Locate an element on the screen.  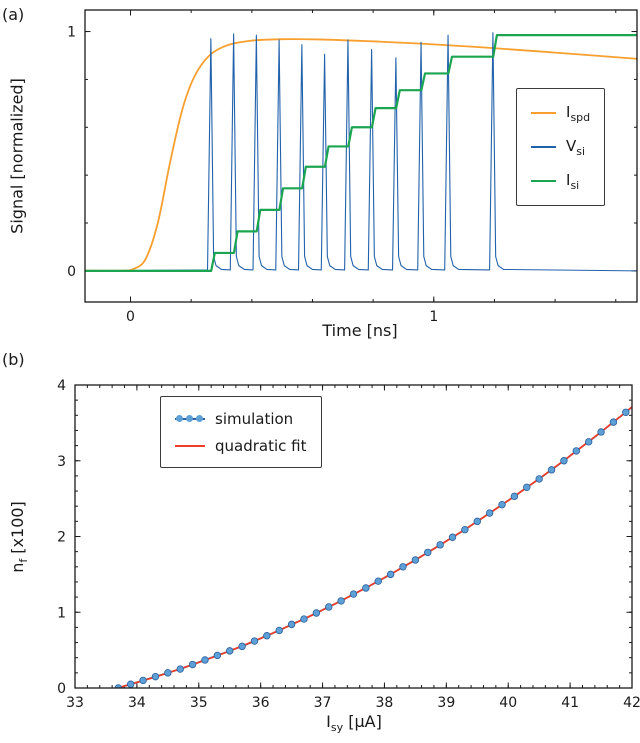
svg-text: 36 is located at coordinates (261, 703).